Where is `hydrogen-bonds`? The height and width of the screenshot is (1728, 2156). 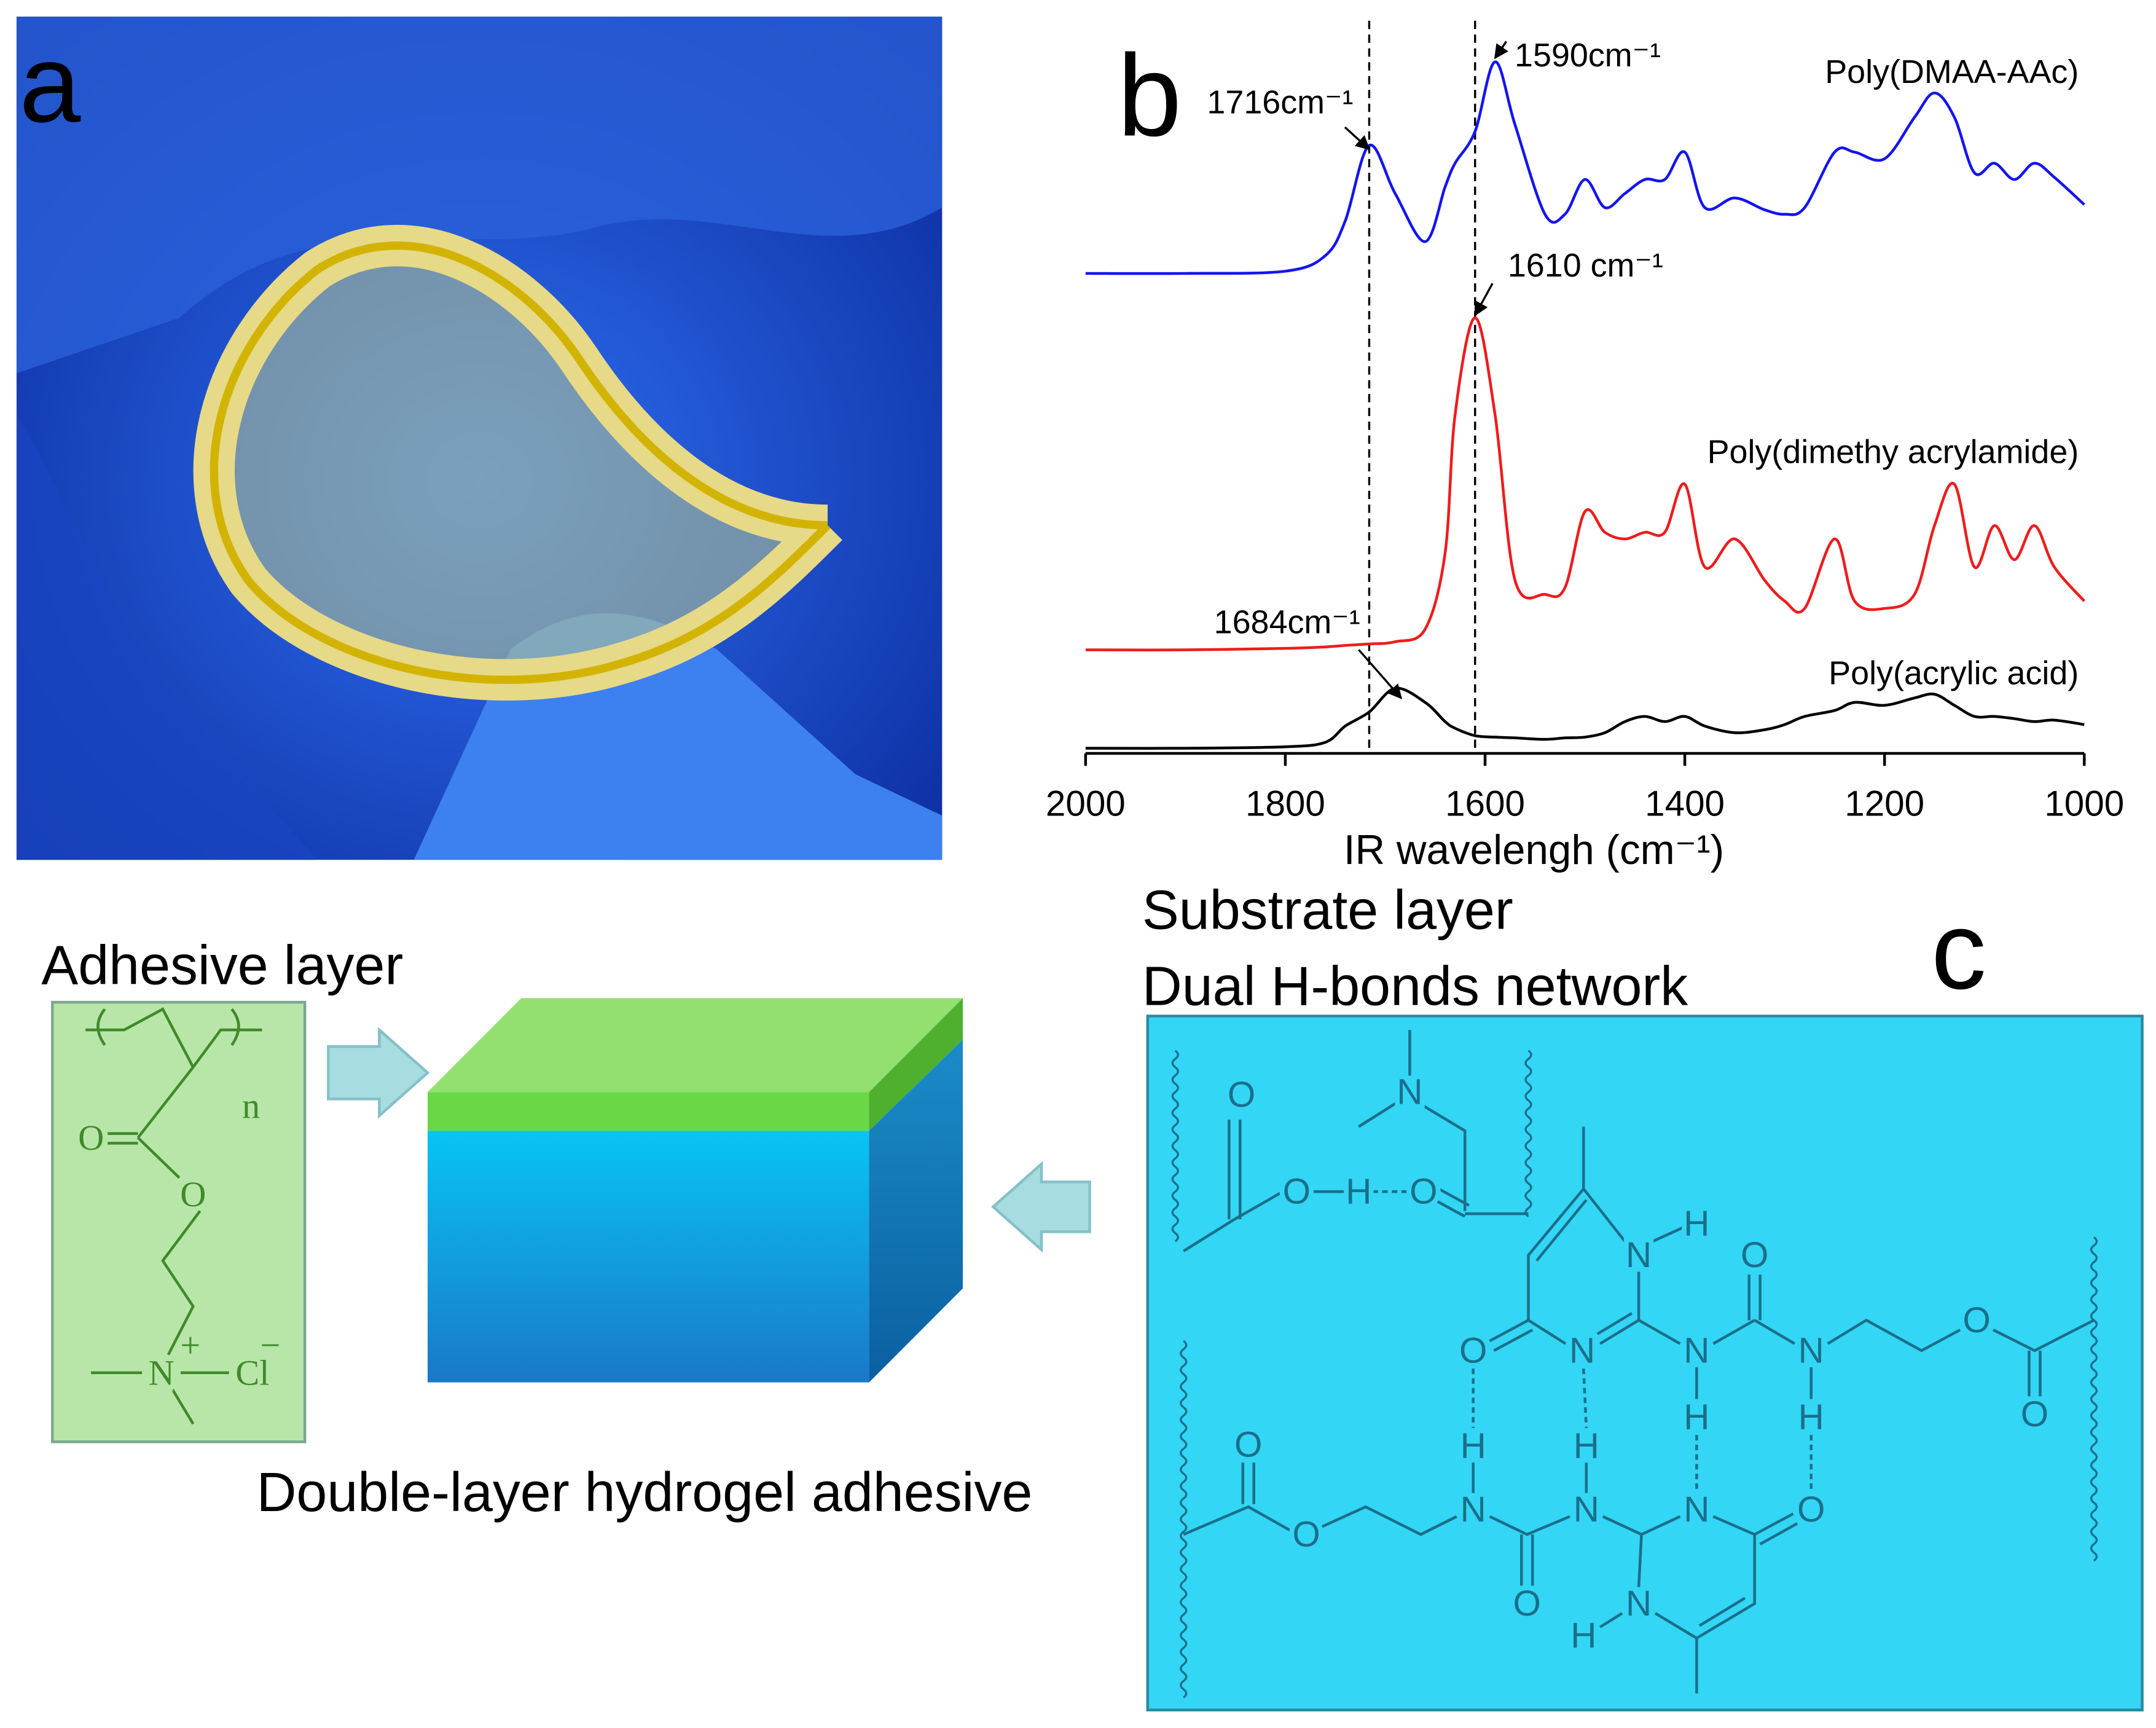 hydrogen-bonds is located at coordinates (1592, 1341).